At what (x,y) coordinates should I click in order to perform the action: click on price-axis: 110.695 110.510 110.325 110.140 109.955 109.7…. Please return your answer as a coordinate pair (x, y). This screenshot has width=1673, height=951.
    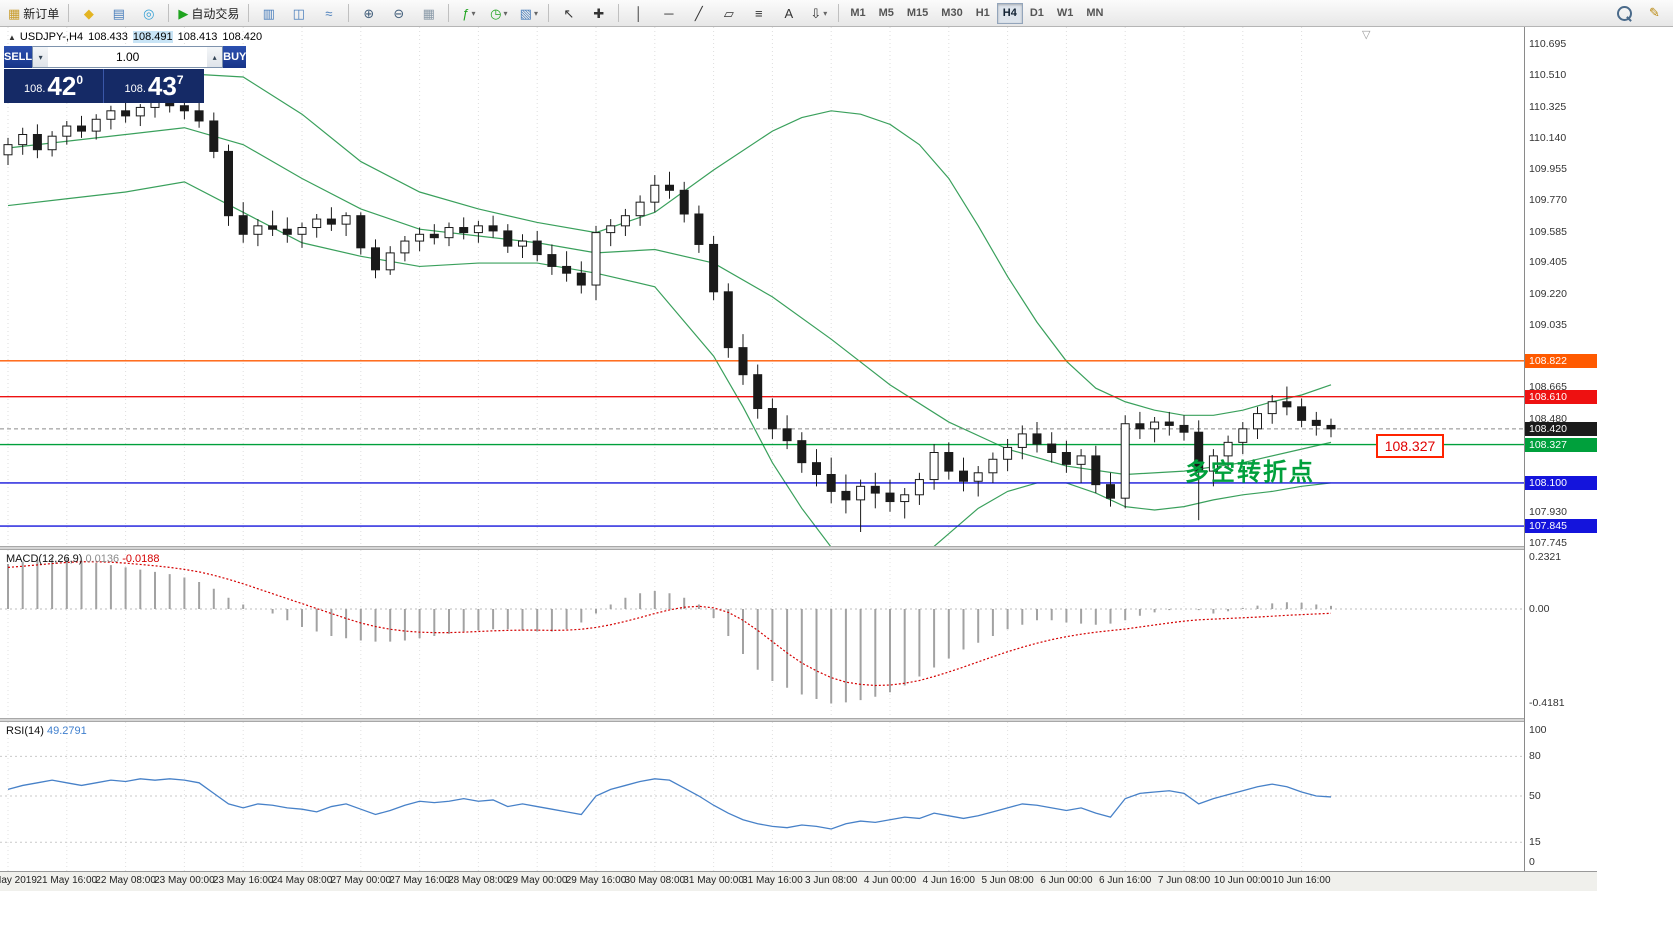
    Looking at the image, I should click on (1560, 449).